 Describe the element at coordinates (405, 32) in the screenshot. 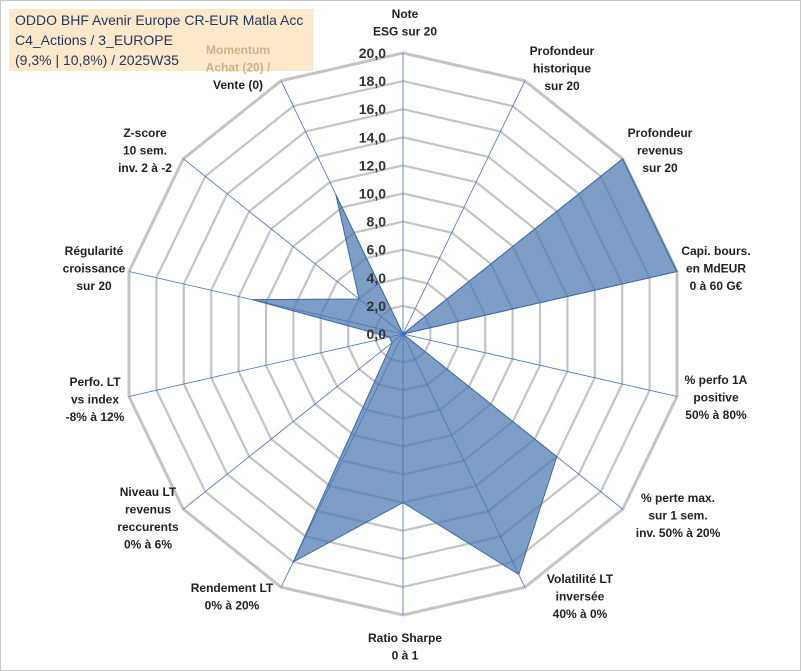

I see `category-label-line: ESG sur 20` at that location.